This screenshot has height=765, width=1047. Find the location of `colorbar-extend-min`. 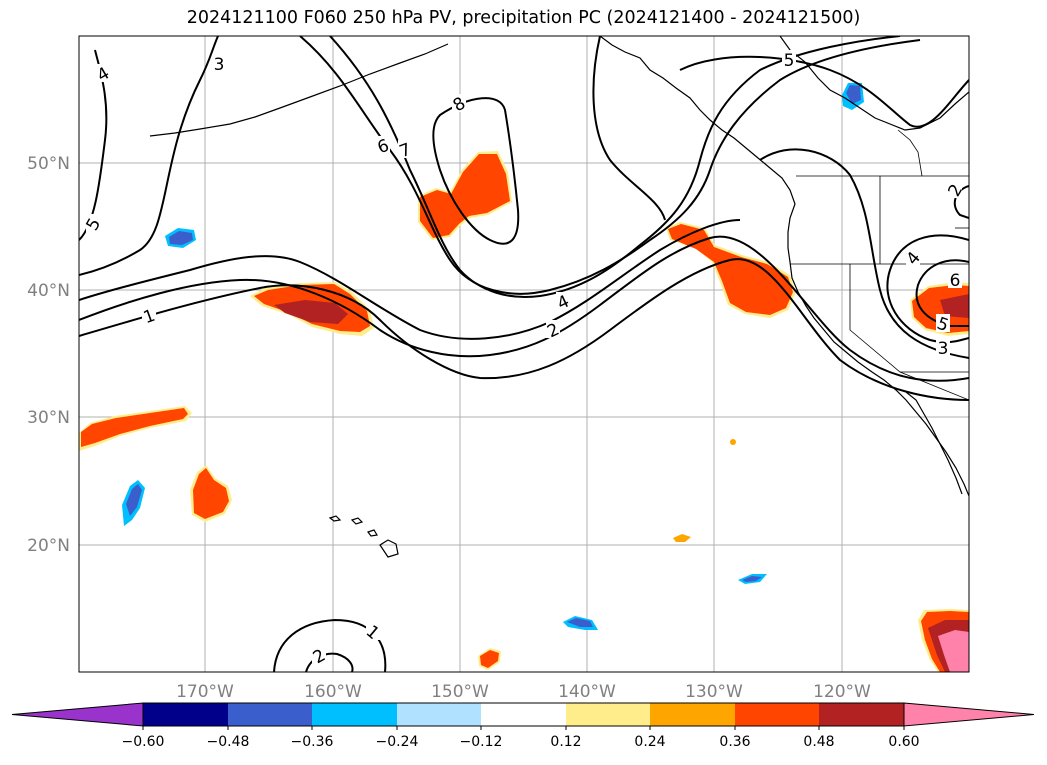

colorbar-extend-min is located at coordinates (77, 714).